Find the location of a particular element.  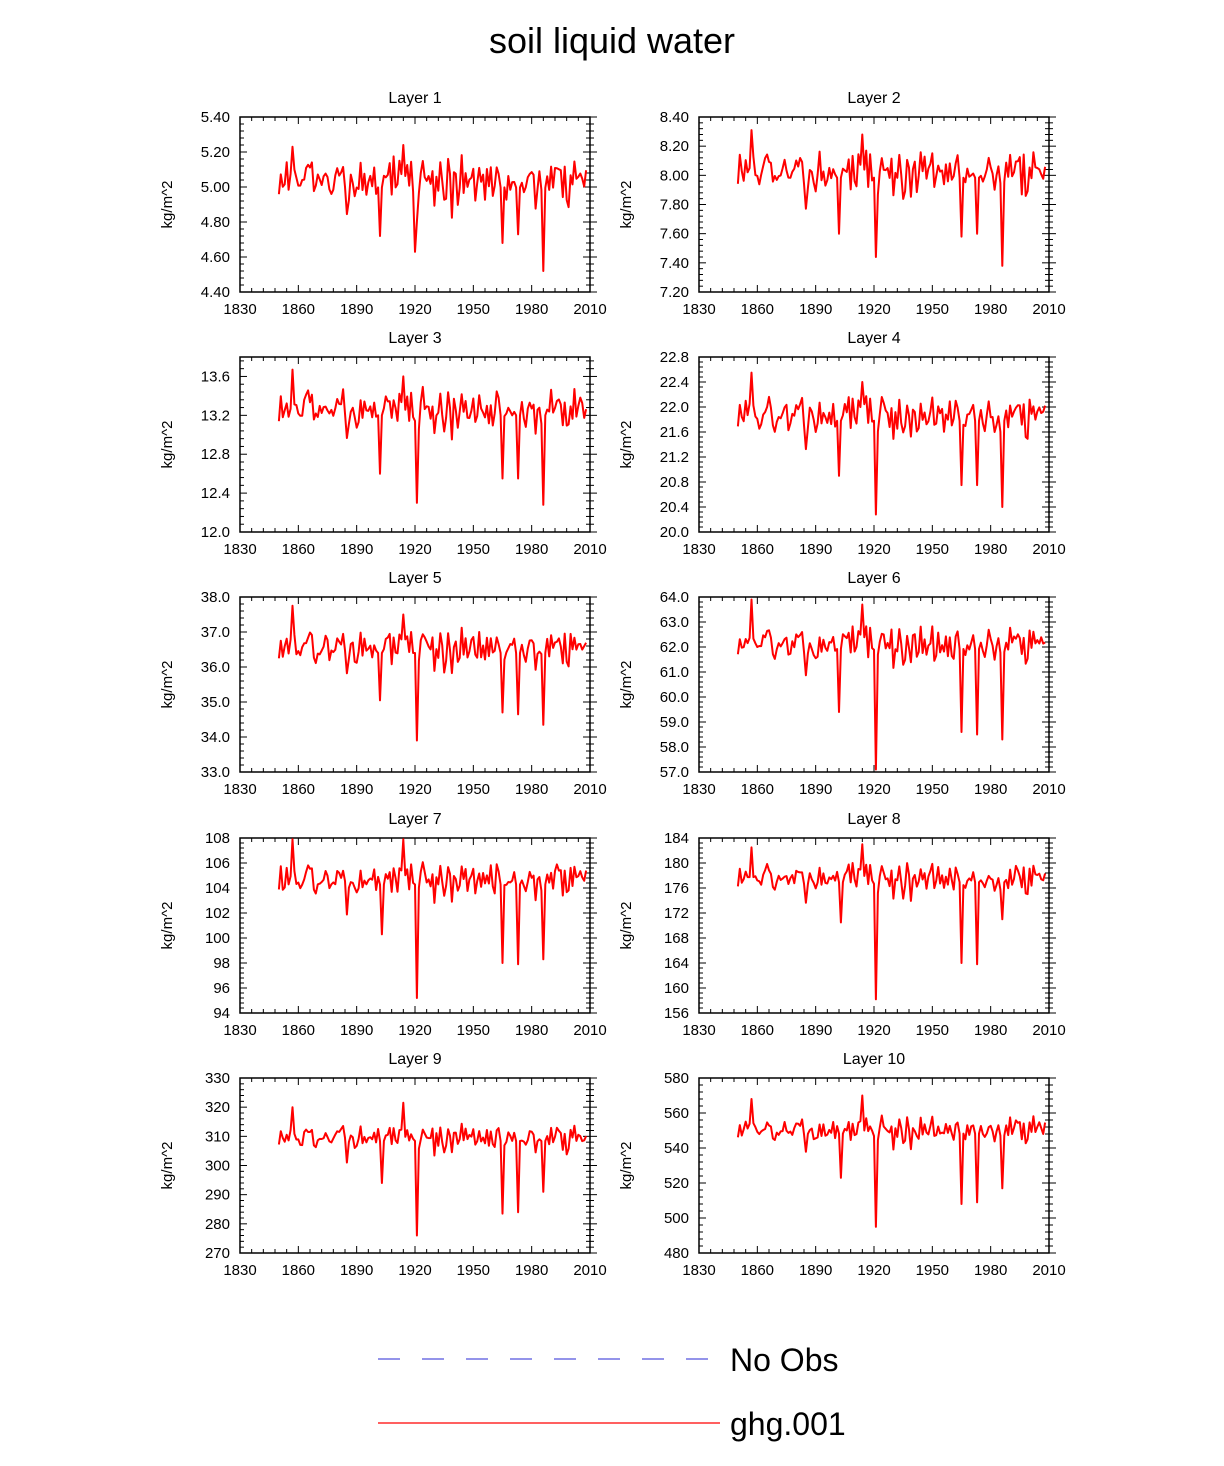

y-tick-label: 34.0 is located at coordinates (215, 737).